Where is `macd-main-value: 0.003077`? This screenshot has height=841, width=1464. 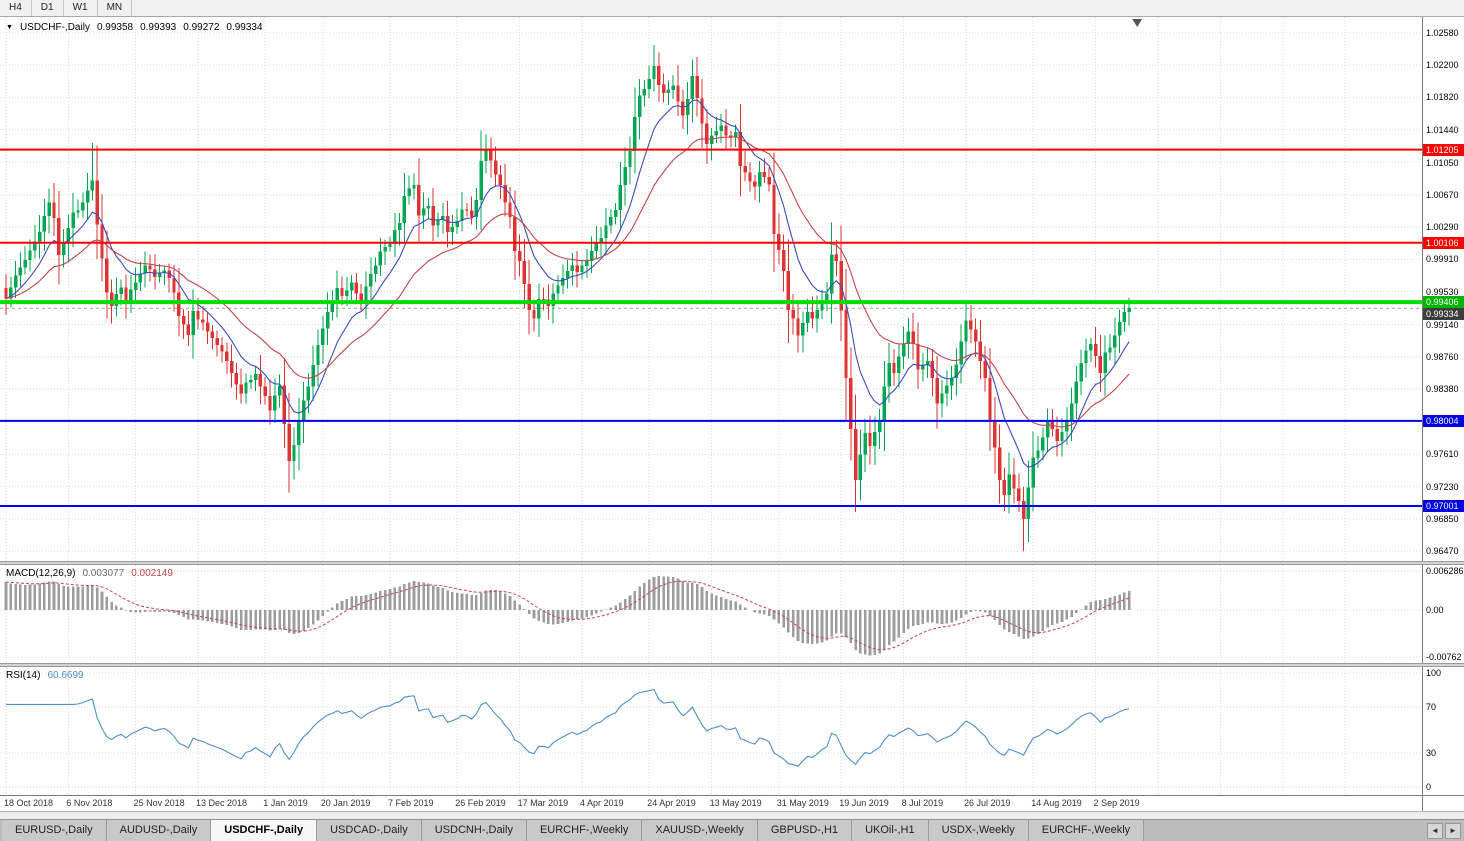
macd-main-value: 0.003077 is located at coordinates (103, 573).